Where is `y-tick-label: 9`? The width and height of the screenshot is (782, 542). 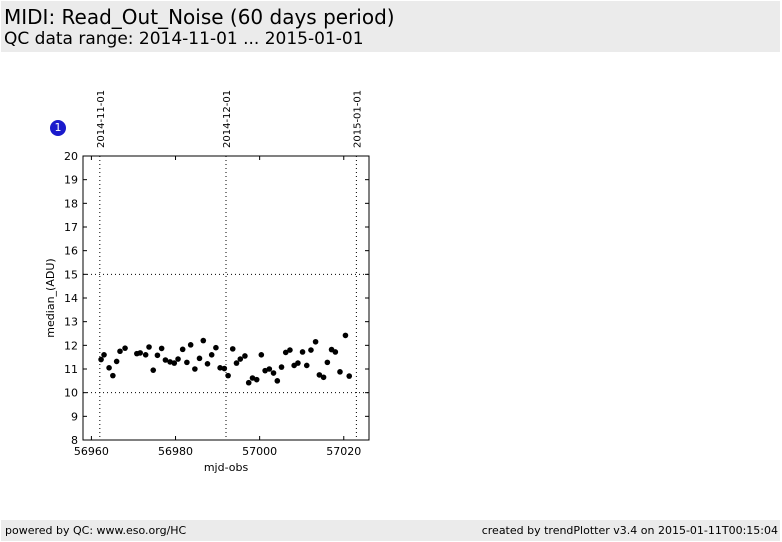
y-tick-label: 9 is located at coordinates (74, 416).